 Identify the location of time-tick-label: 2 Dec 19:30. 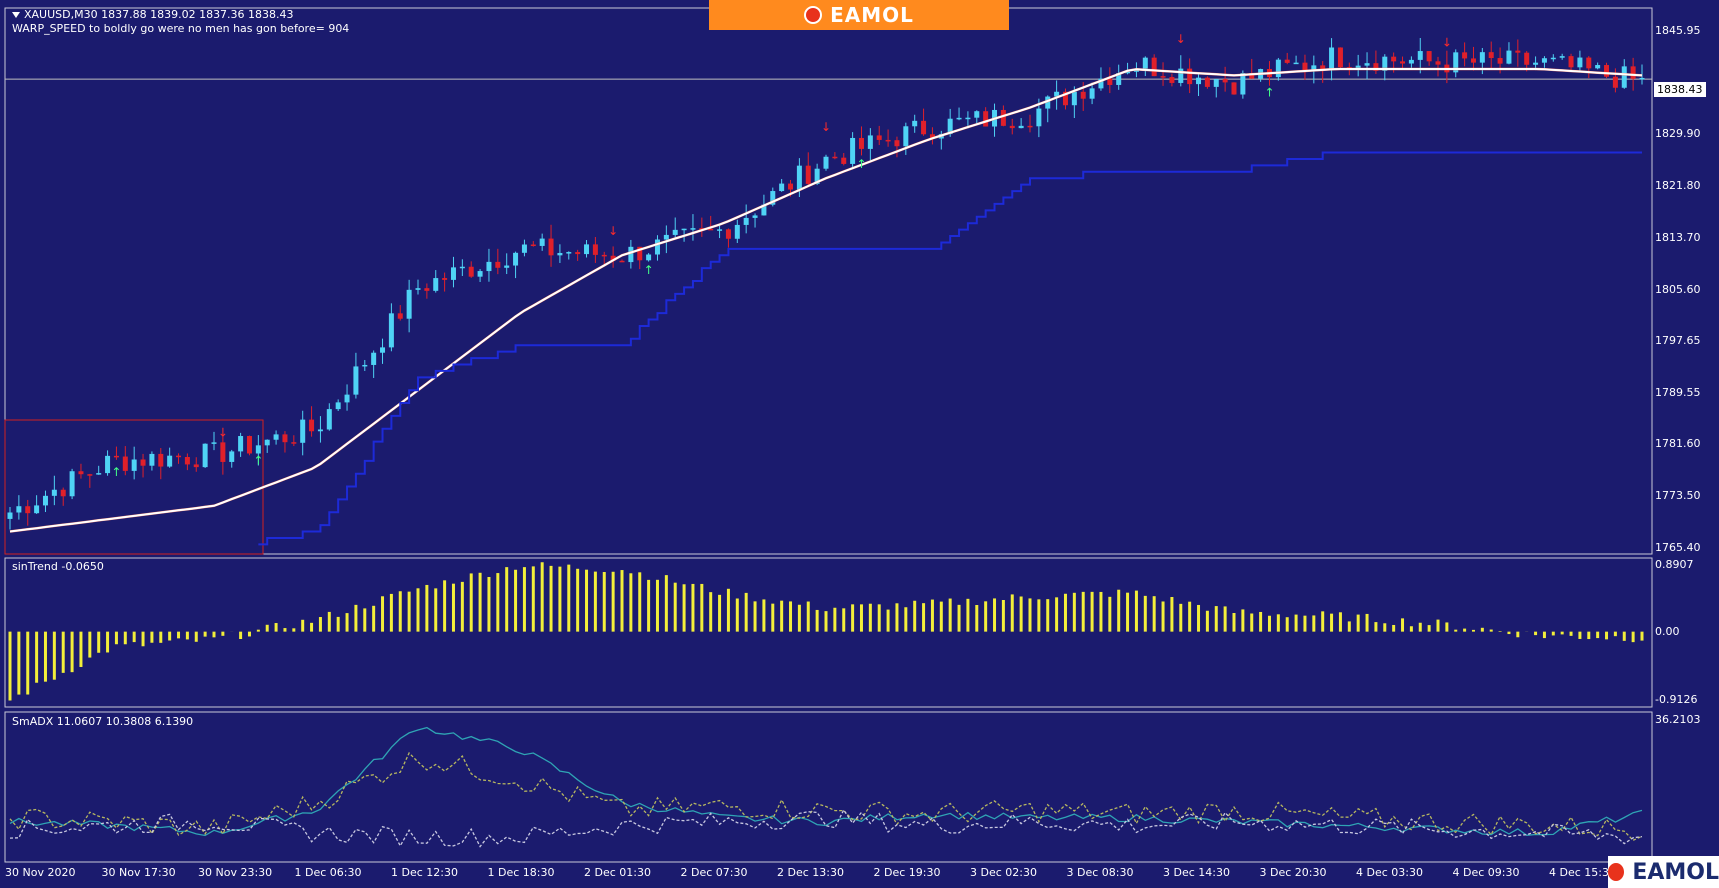
(907, 872).